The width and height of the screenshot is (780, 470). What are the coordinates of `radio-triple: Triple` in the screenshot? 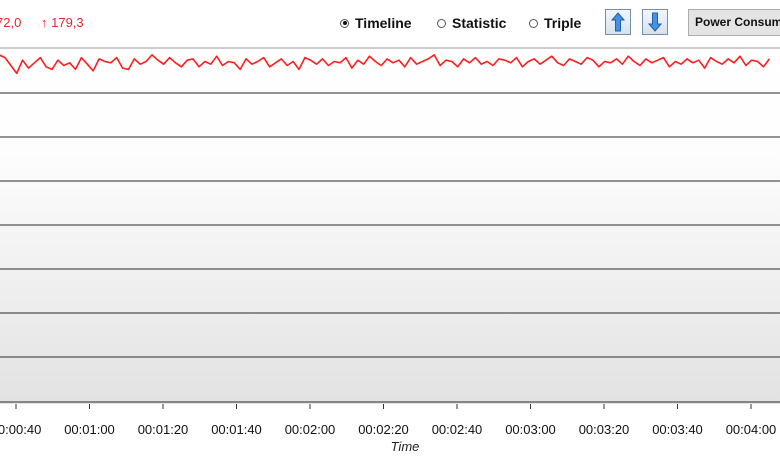 It's located at (555, 23).